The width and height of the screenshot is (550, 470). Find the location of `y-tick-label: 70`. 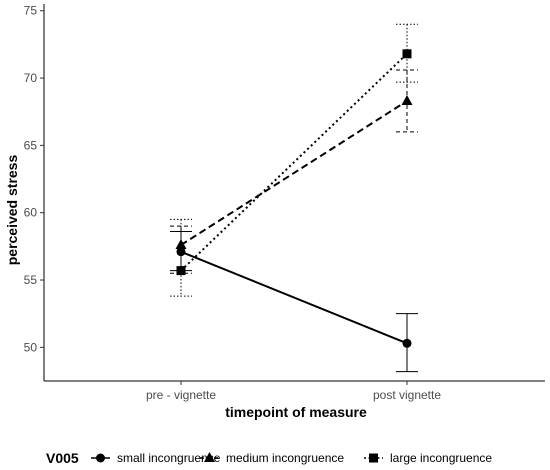

y-tick-label: 70 is located at coordinates (31, 78).